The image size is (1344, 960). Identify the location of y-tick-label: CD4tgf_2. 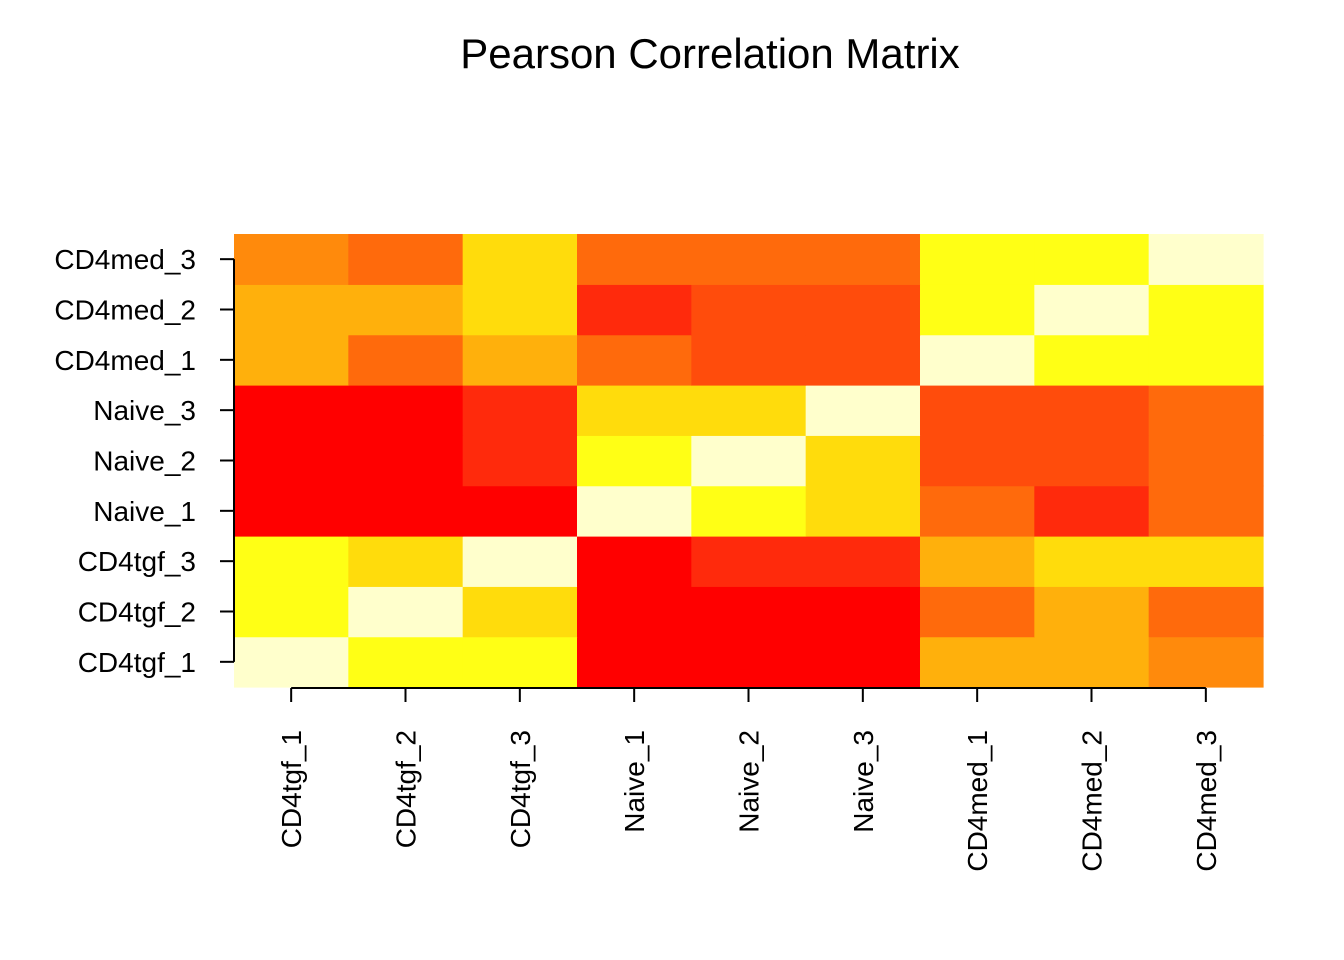
(137, 612).